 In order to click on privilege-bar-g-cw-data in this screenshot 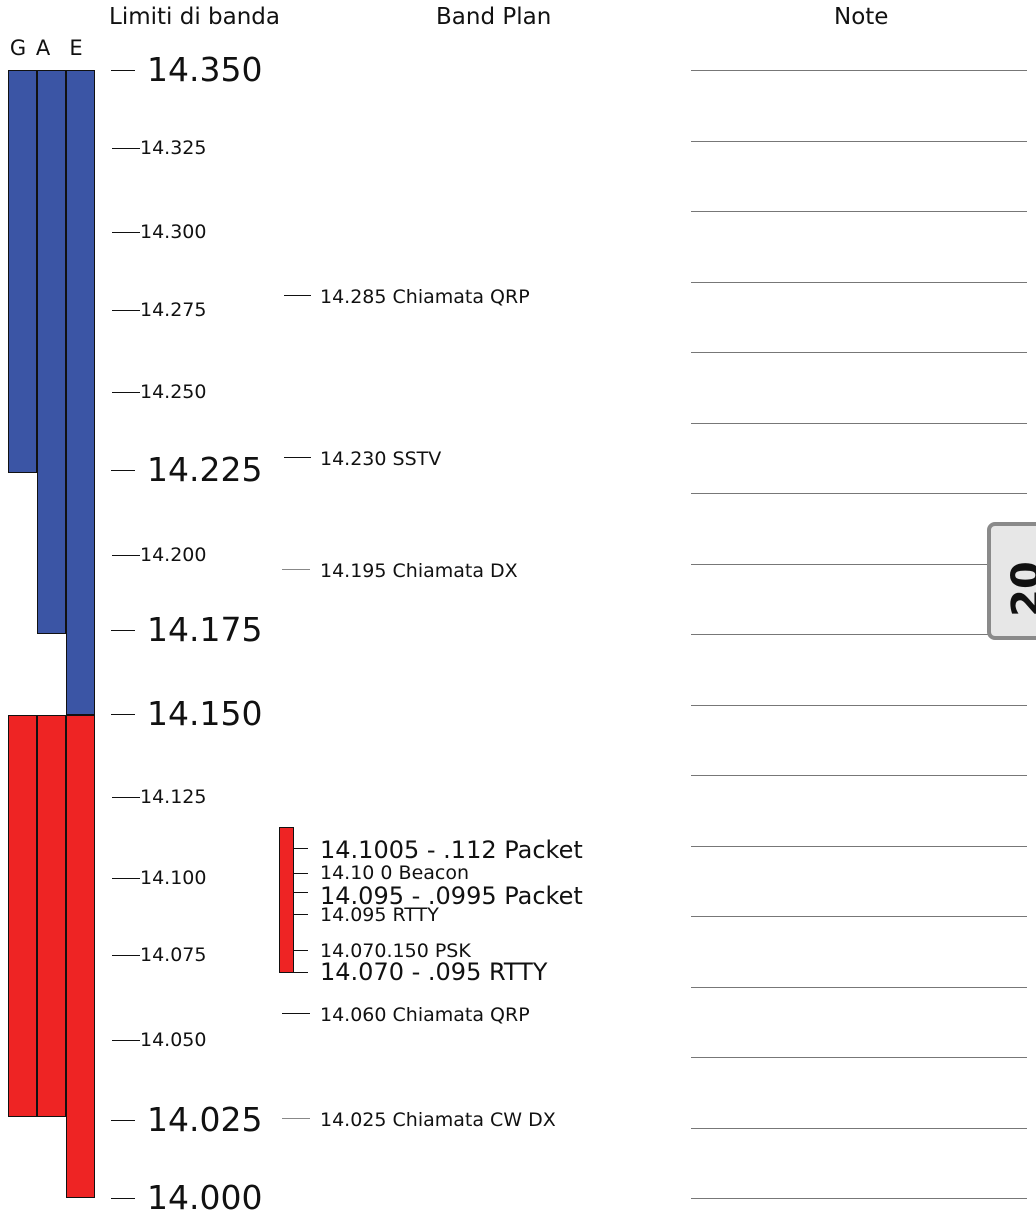, I will do `click(22, 916)`.